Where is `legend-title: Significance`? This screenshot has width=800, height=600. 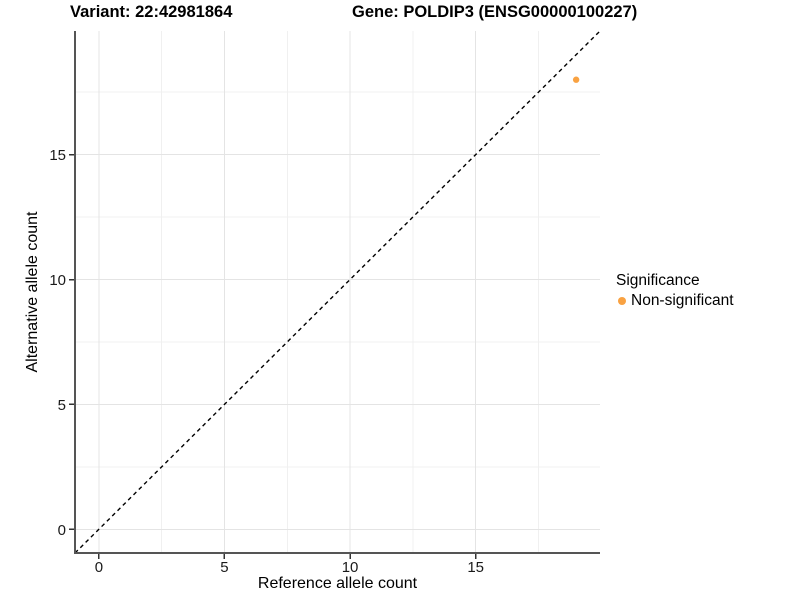 legend-title: Significance is located at coordinates (658, 280).